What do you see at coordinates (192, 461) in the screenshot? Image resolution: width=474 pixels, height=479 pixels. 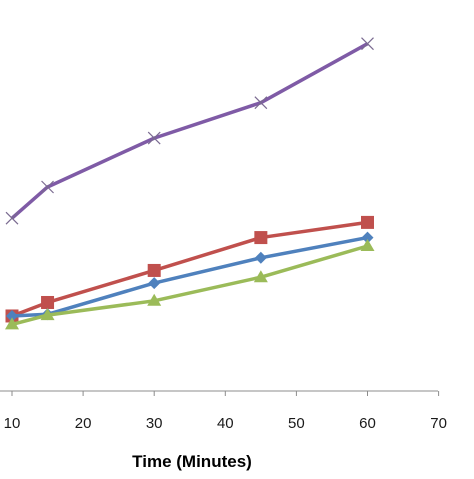 I see `x-axis-title: Time (Minutes)` at bounding box center [192, 461].